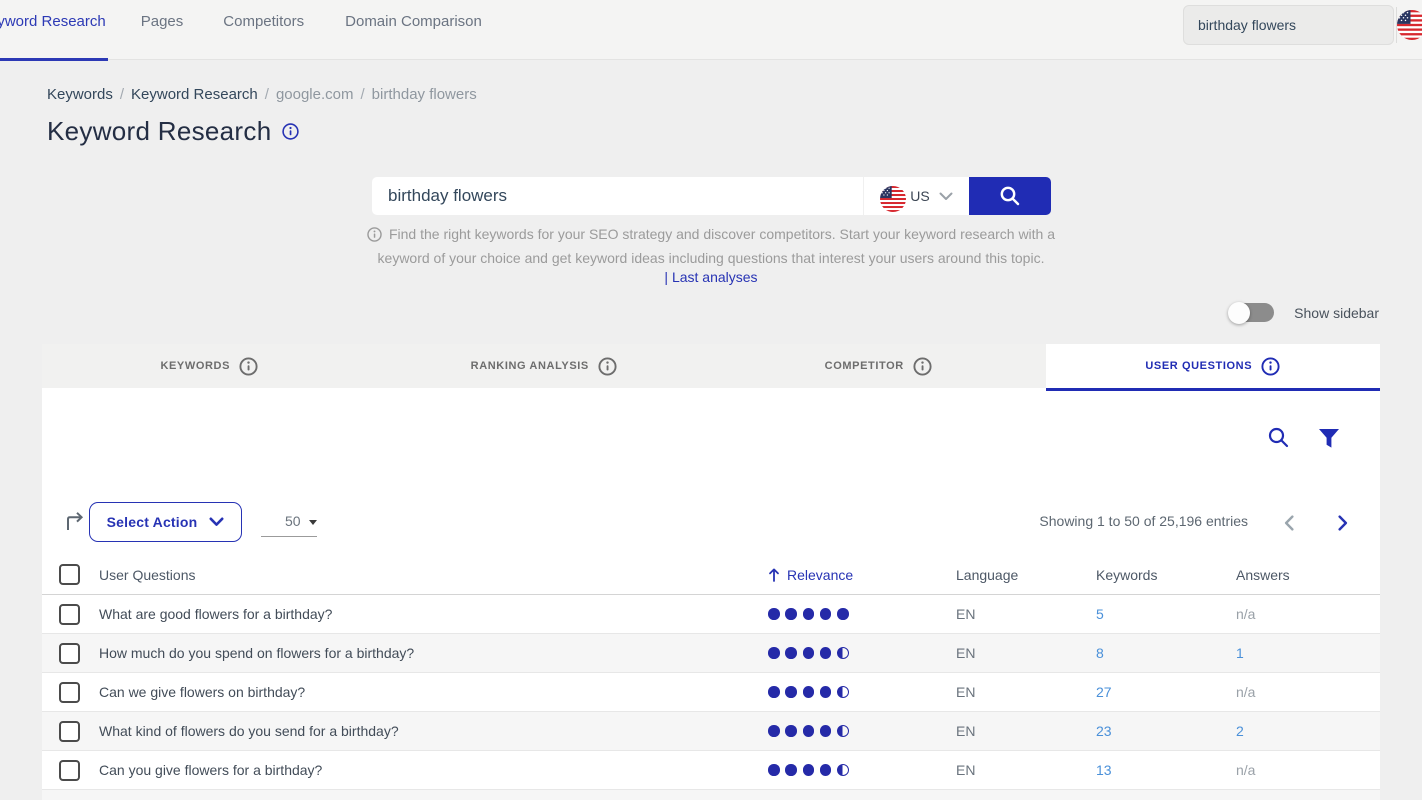 The width and height of the screenshot is (1422, 800). Describe the element at coordinates (69, 574) in the screenshot. I see `select-all-checkbox` at that location.